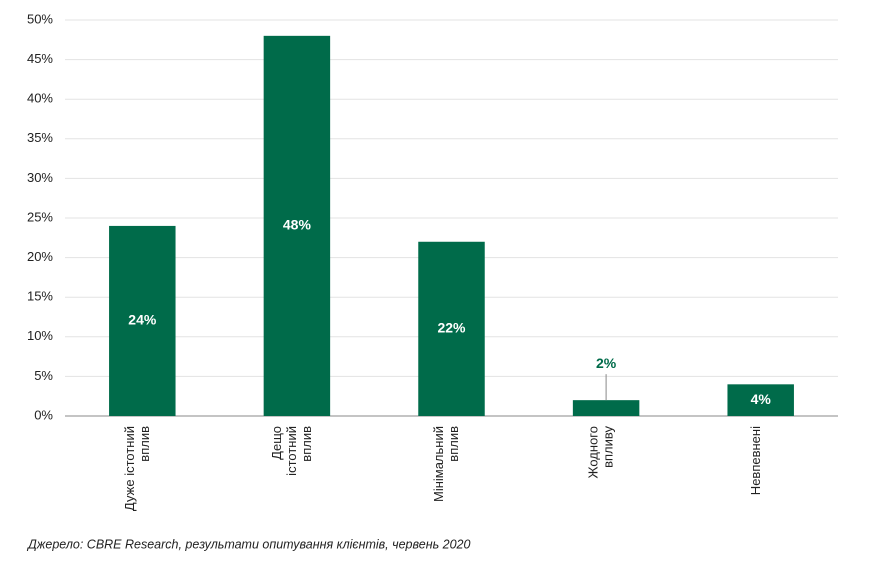  I want to click on value-label: 24%, so click(142, 320).